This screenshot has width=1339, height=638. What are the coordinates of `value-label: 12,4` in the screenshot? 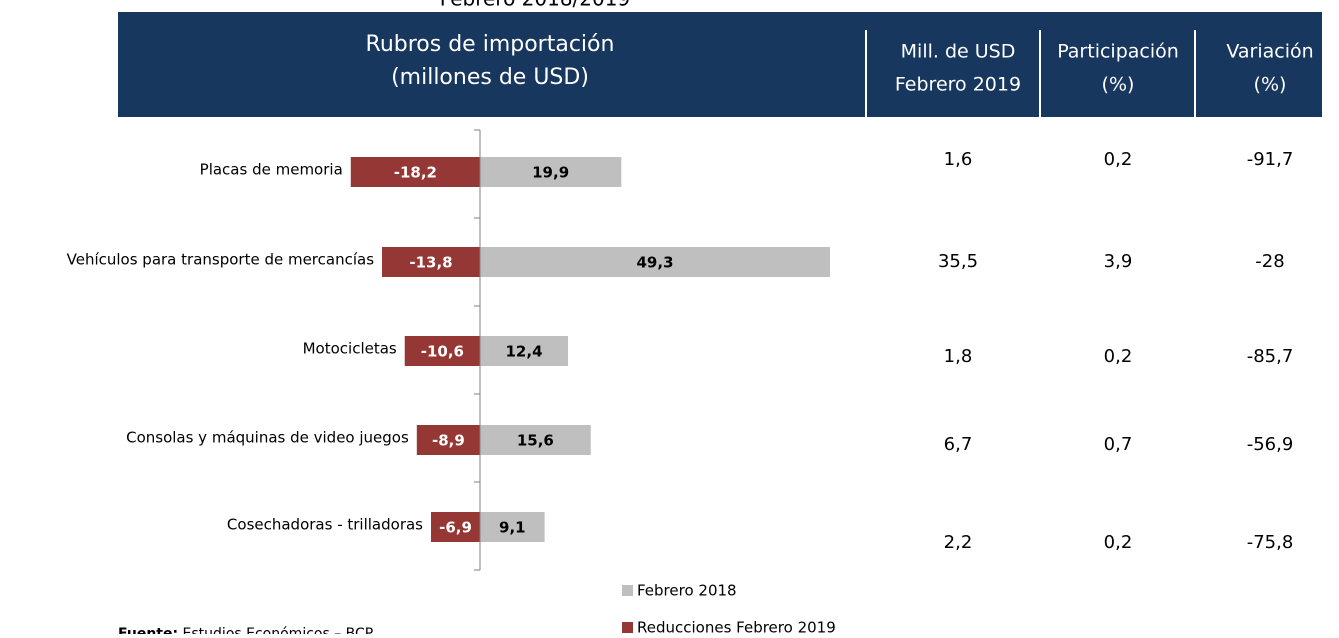 It's located at (524, 352).